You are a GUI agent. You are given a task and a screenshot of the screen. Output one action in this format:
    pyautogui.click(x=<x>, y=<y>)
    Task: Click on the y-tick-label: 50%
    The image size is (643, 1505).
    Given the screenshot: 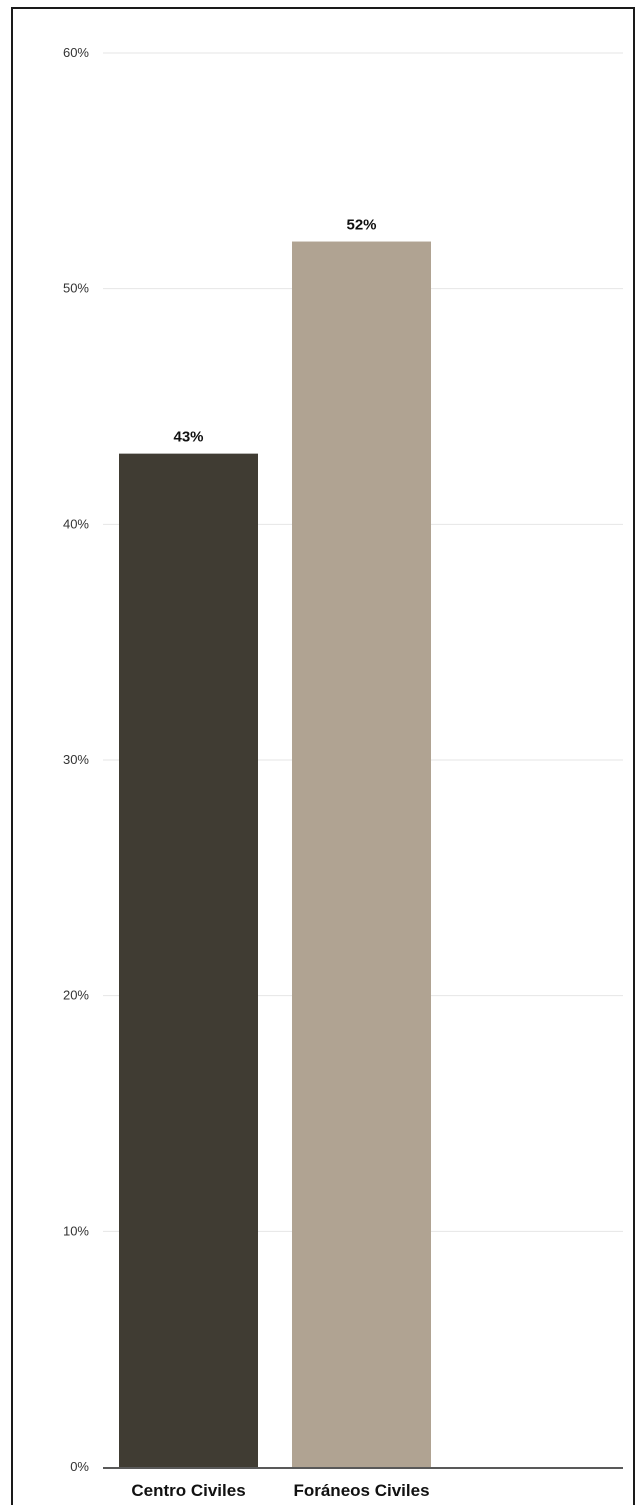 What is the action you would take?
    pyautogui.click(x=76, y=288)
    